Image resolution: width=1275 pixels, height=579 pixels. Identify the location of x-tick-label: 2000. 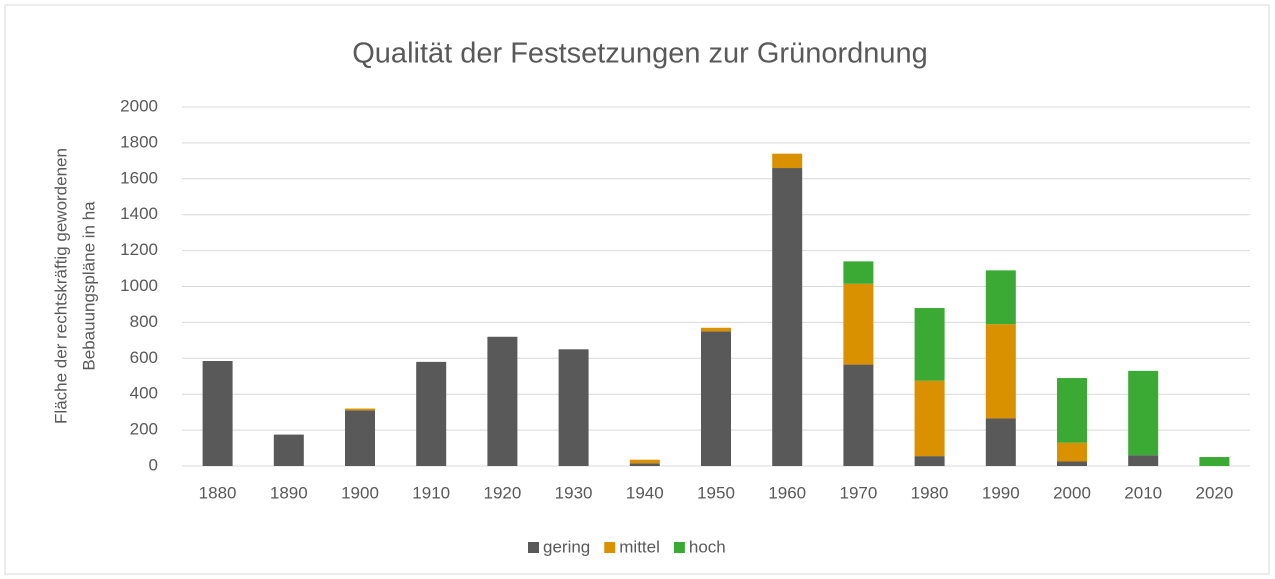
(1072, 492).